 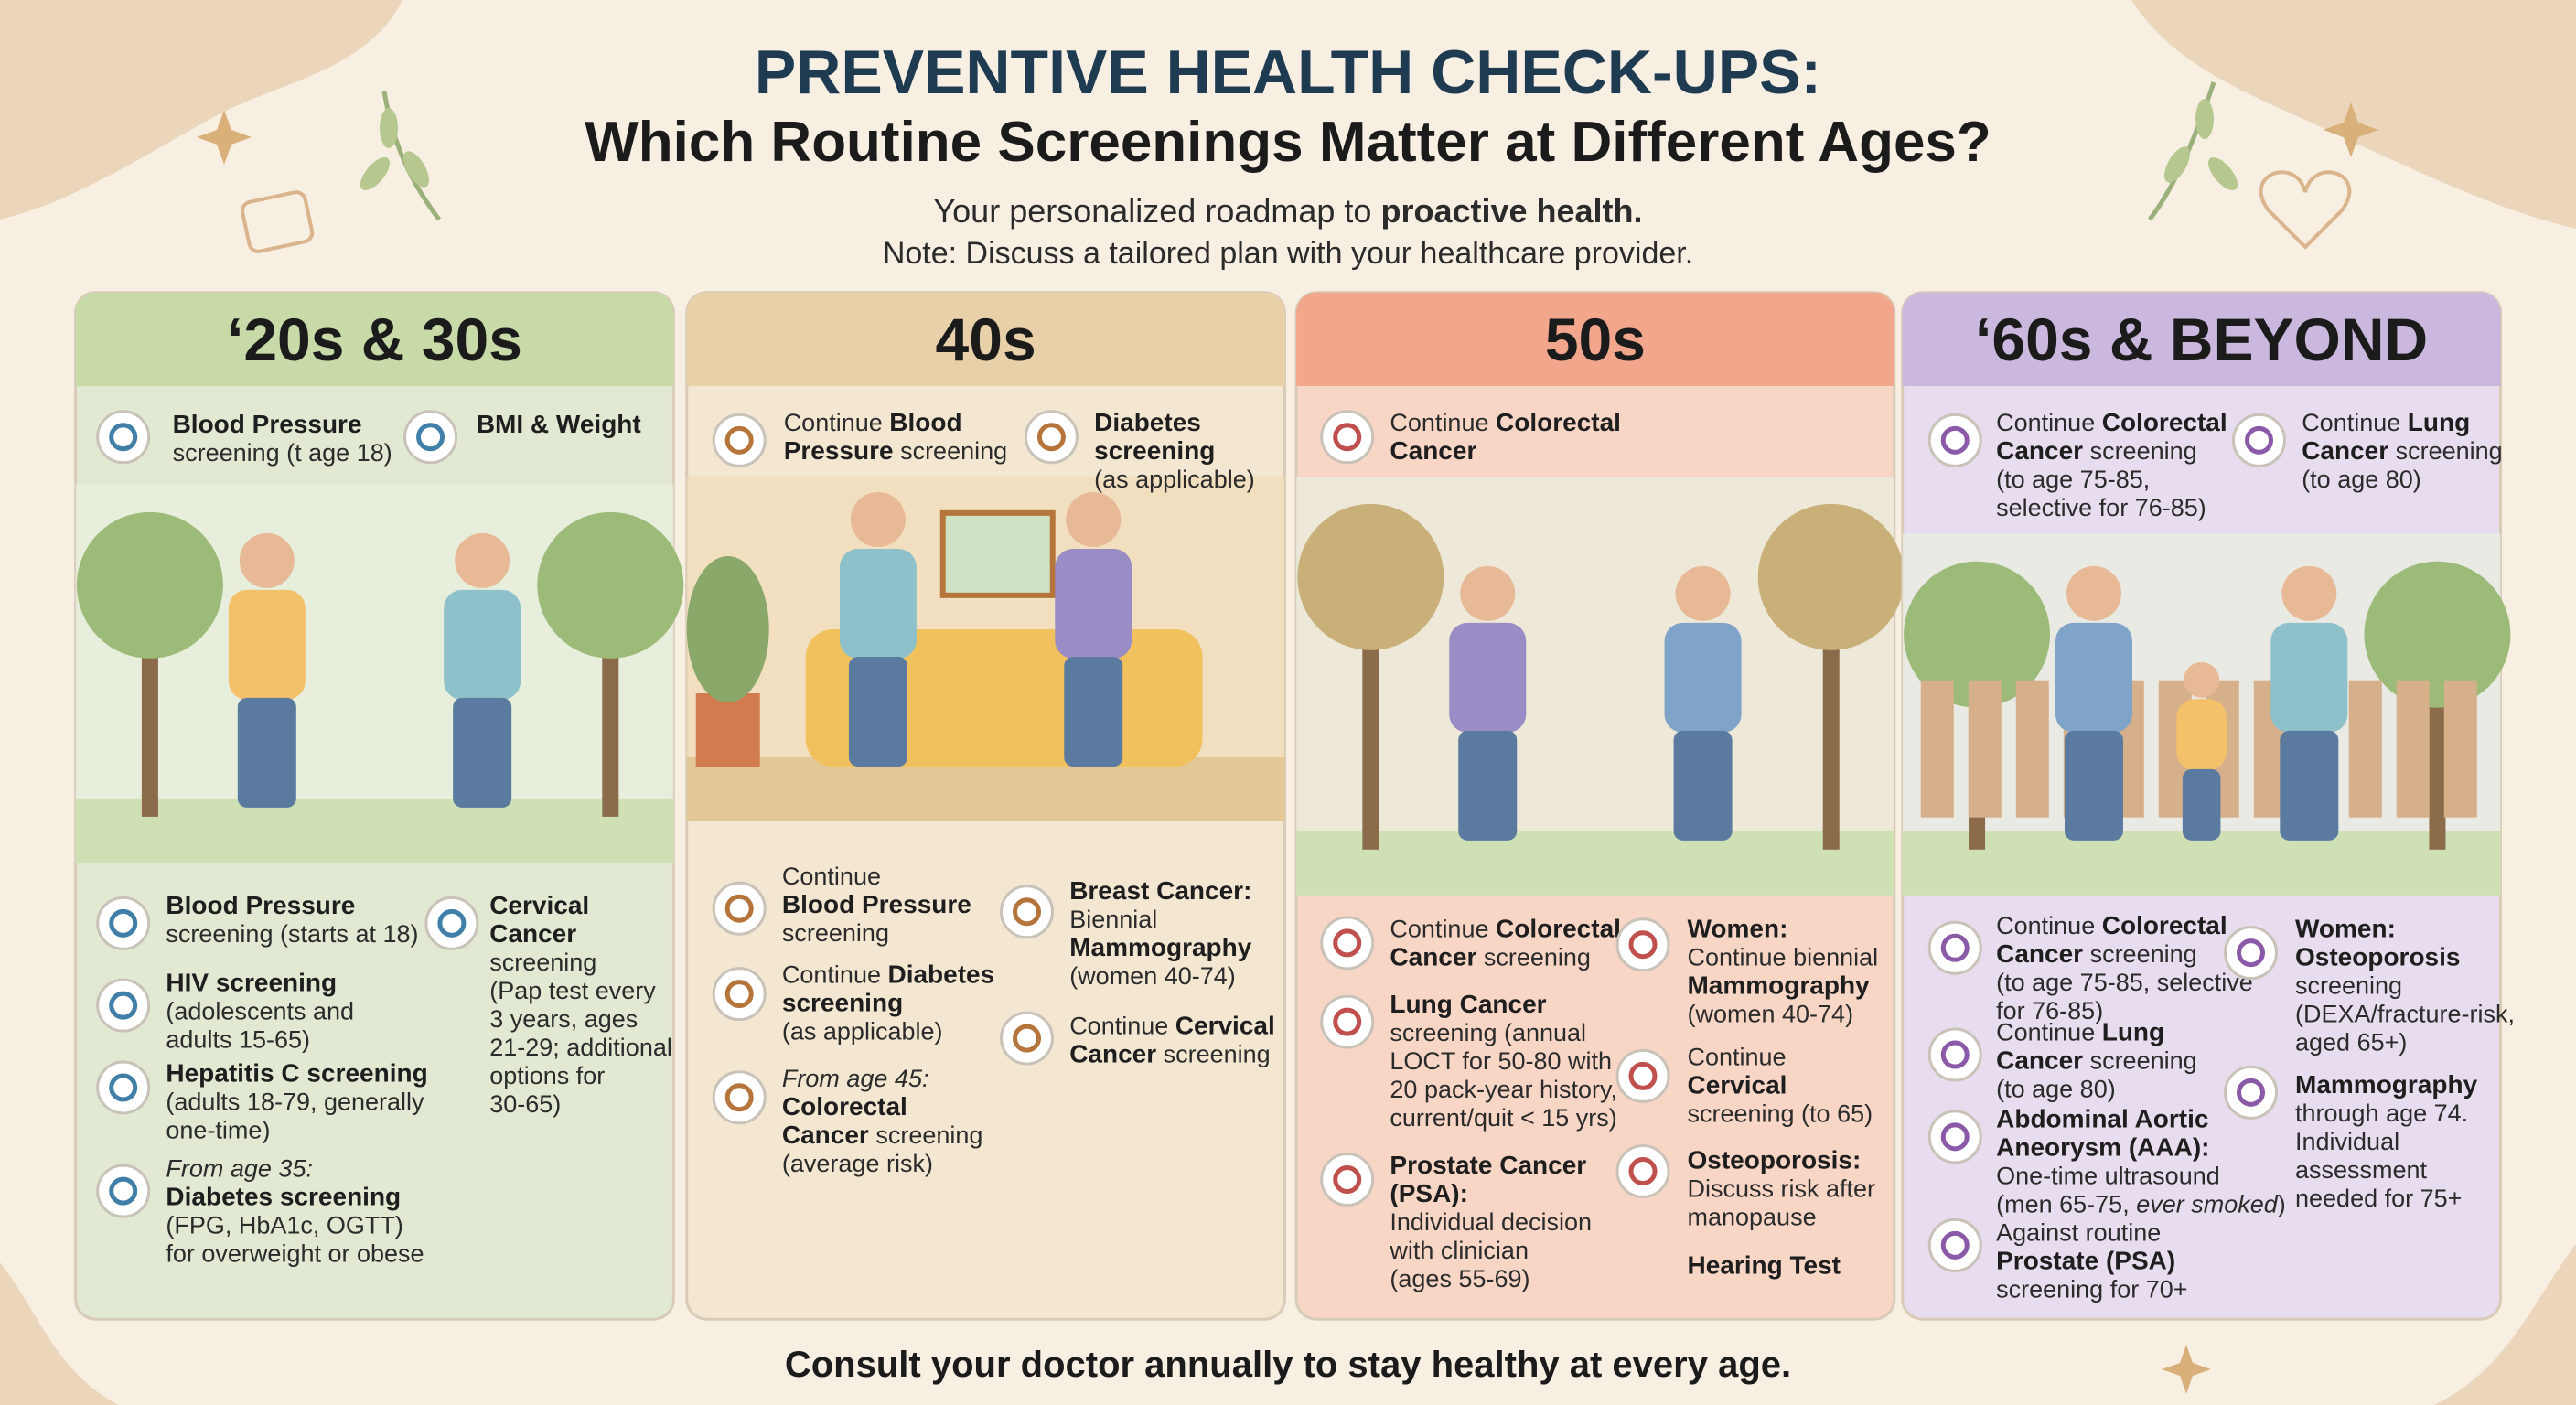 I want to click on item-line: (Pap test every, so click(x=572, y=990).